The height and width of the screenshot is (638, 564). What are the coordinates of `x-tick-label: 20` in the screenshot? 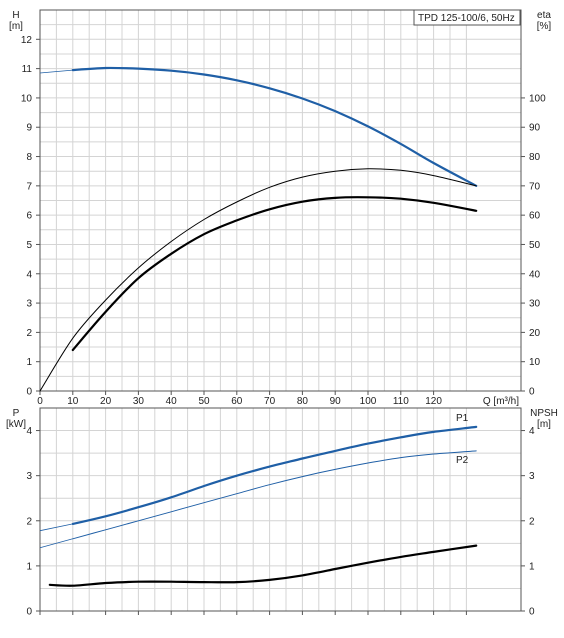 It's located at (106, 401).